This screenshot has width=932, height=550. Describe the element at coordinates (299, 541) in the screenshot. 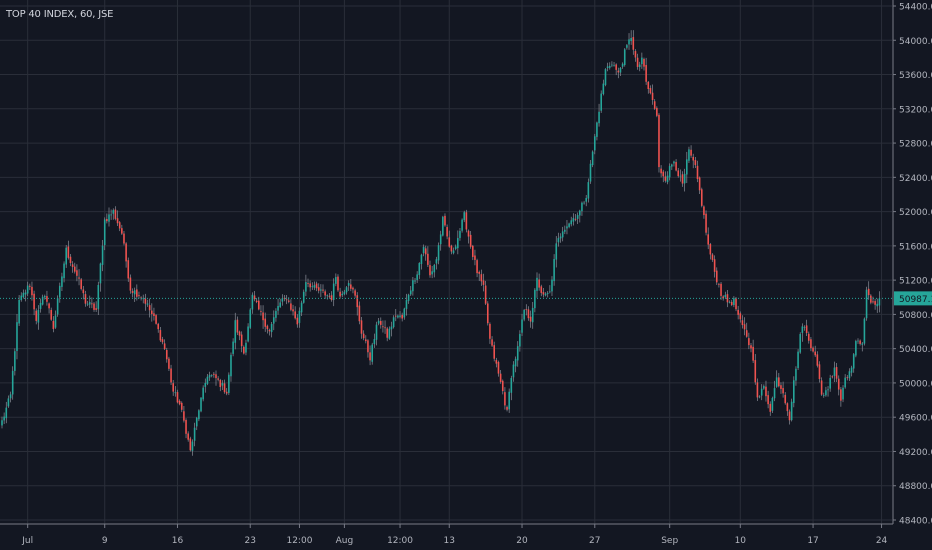

I see `time-tick-label: 12:00` at that location.